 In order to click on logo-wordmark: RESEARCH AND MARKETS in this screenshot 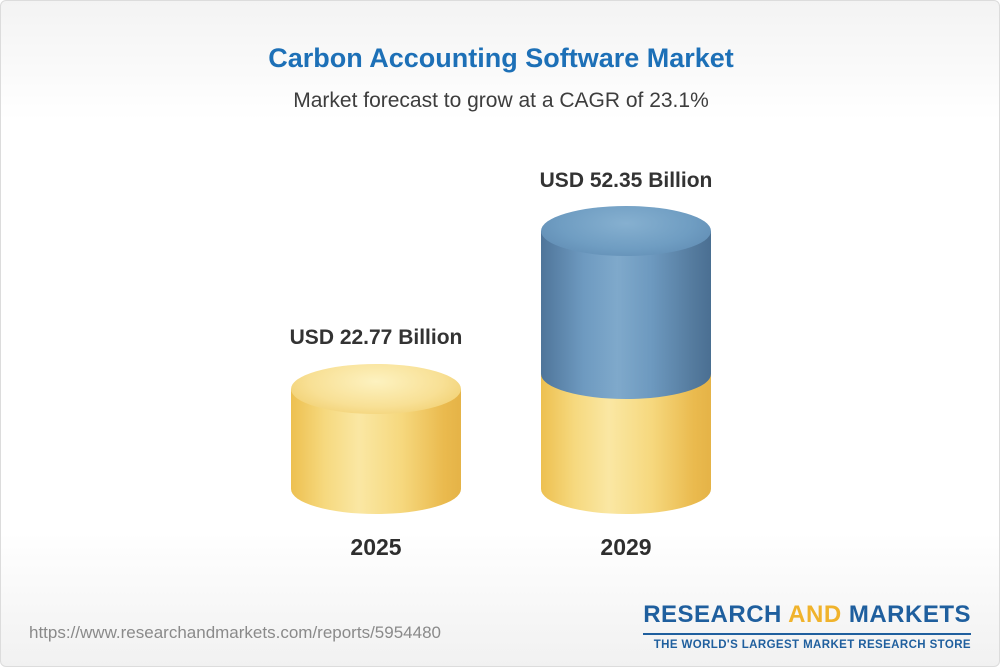, I will do `click(807, 615)`.